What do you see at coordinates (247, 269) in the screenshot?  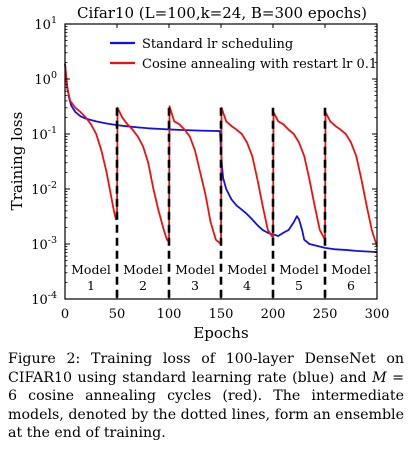 I see `model-label-4: Model` at bounding box center [247, 269].